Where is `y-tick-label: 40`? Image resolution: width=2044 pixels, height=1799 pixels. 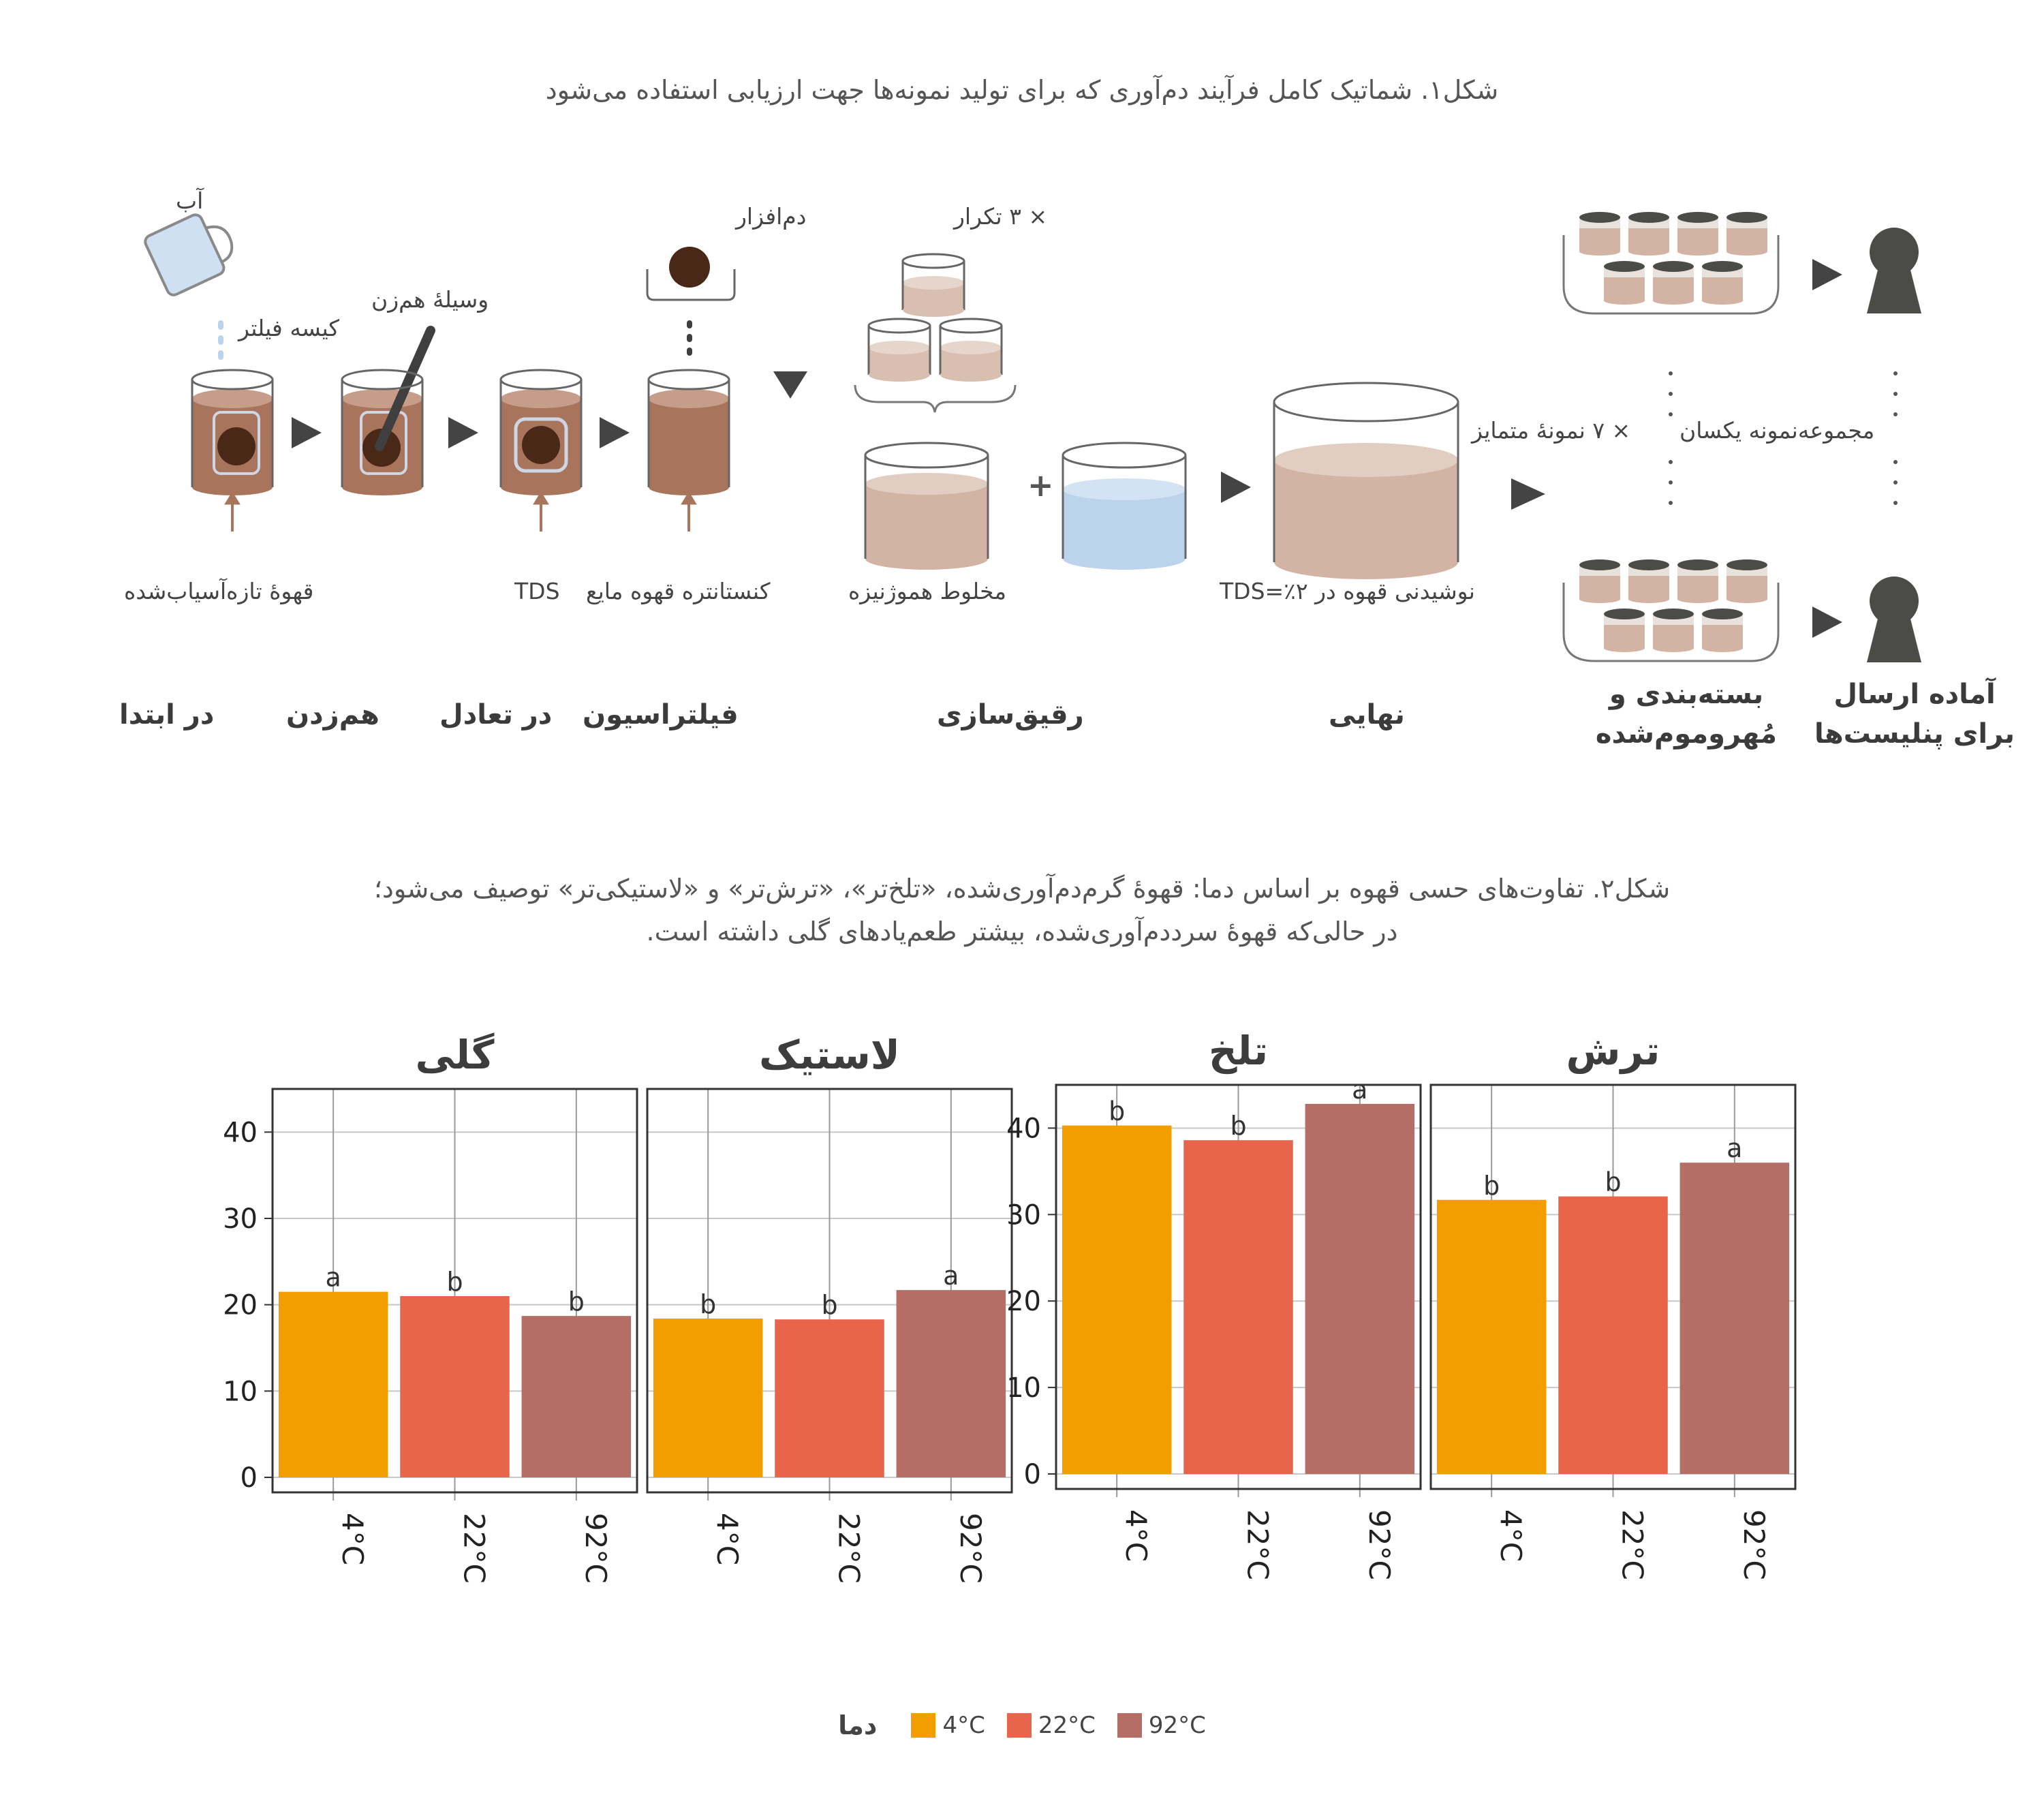 y-tick-label: 40 is located at coordinates (240, 1132).